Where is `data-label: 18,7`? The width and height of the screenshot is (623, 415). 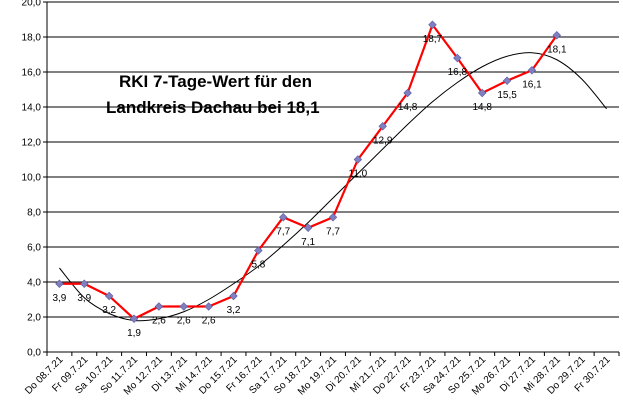
data-label: 18,7 is located at coordinates (433, 39).